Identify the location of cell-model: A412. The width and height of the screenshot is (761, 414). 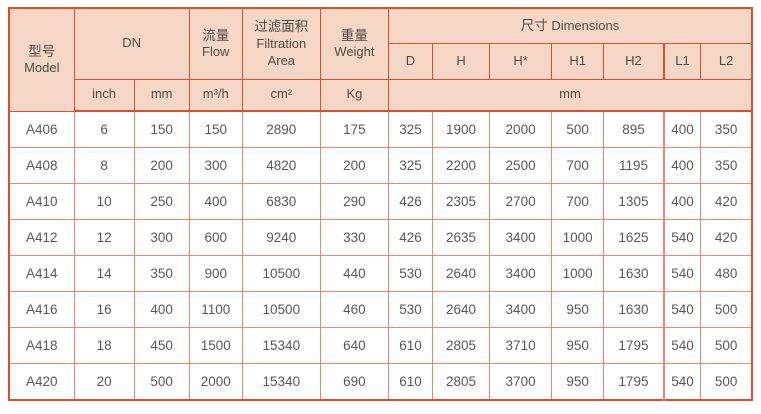
(41, 237).